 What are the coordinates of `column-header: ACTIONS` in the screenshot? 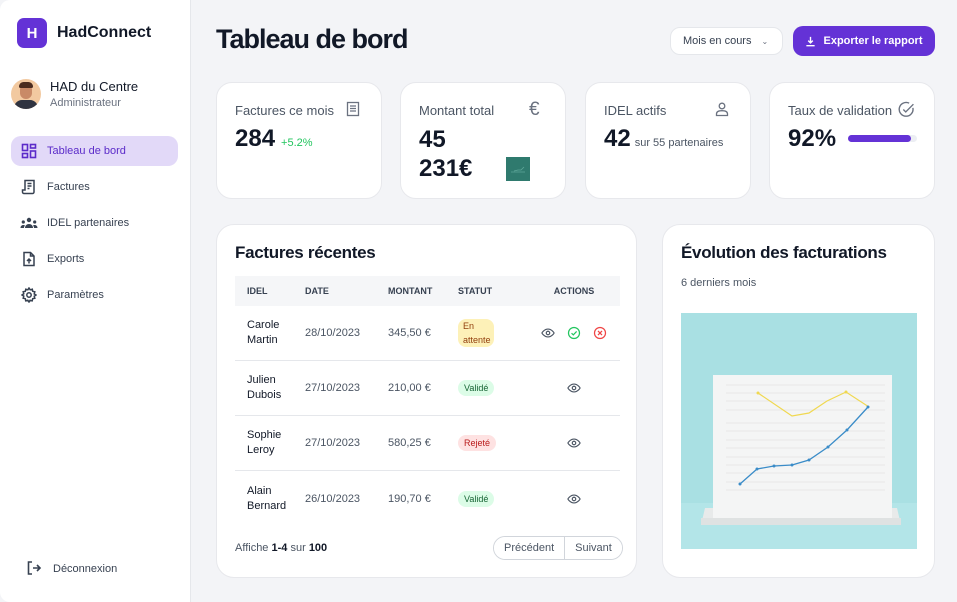 It's located at (574, 291).